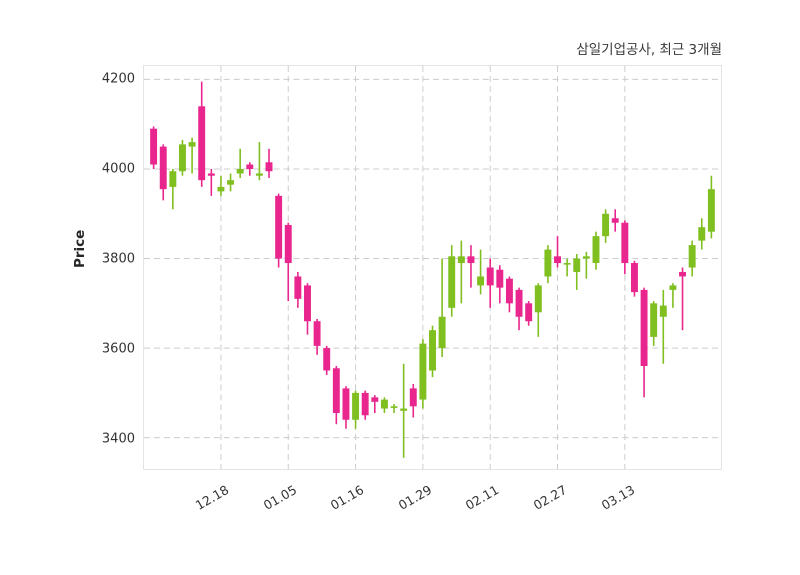  What do you see at coordinates (347, 497) in the screenshot?
I see `x-axis-tick-label: 01.16` at bounding box center [347, 497].